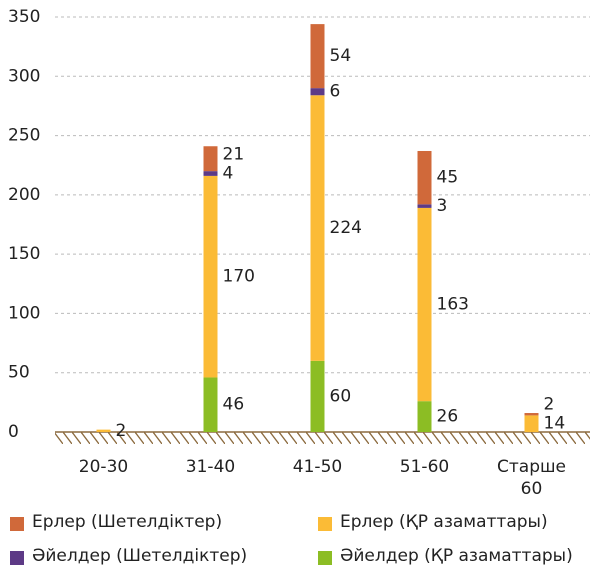 The height and width of the screenshot is (571, 600). I want to click on y-tick-label: 150, so click(24, 254).